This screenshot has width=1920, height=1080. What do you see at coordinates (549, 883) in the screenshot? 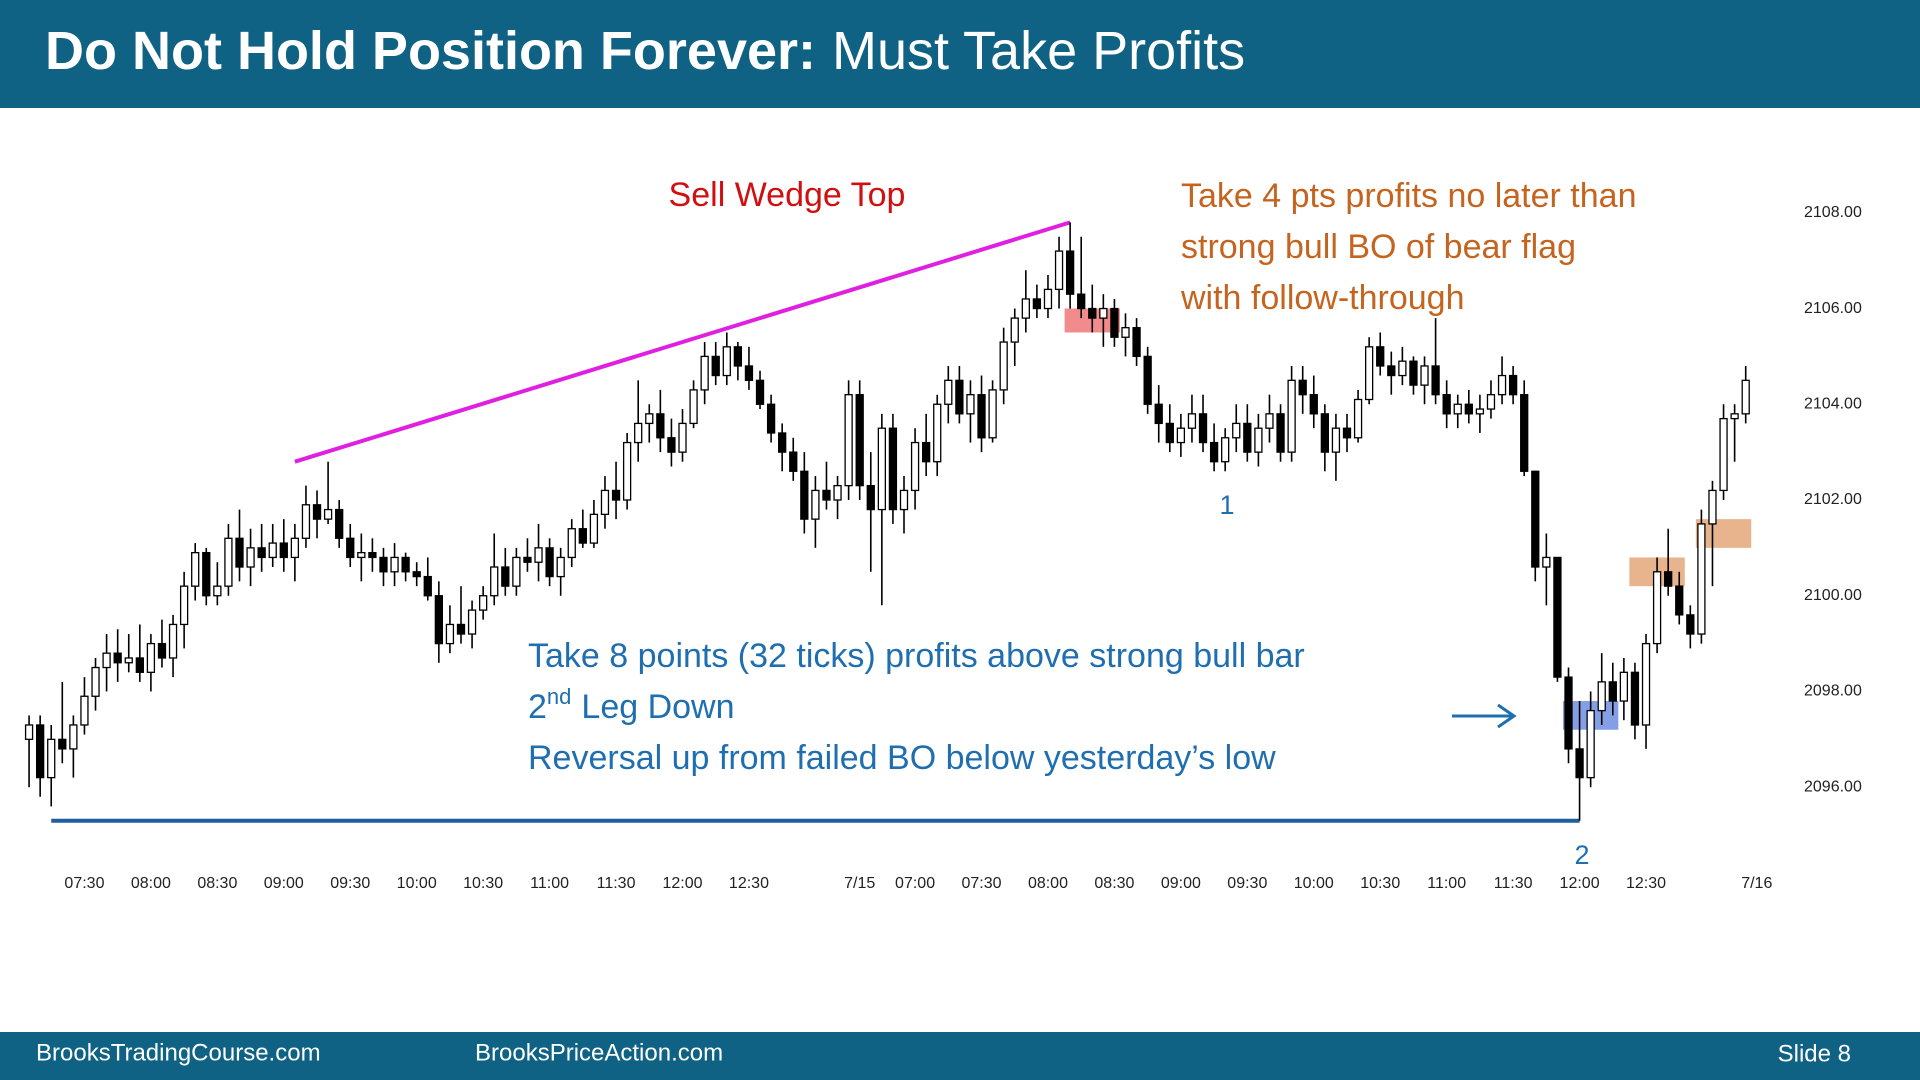
I see `x-tick-label: 11:00` at bounding box center [549, 883].